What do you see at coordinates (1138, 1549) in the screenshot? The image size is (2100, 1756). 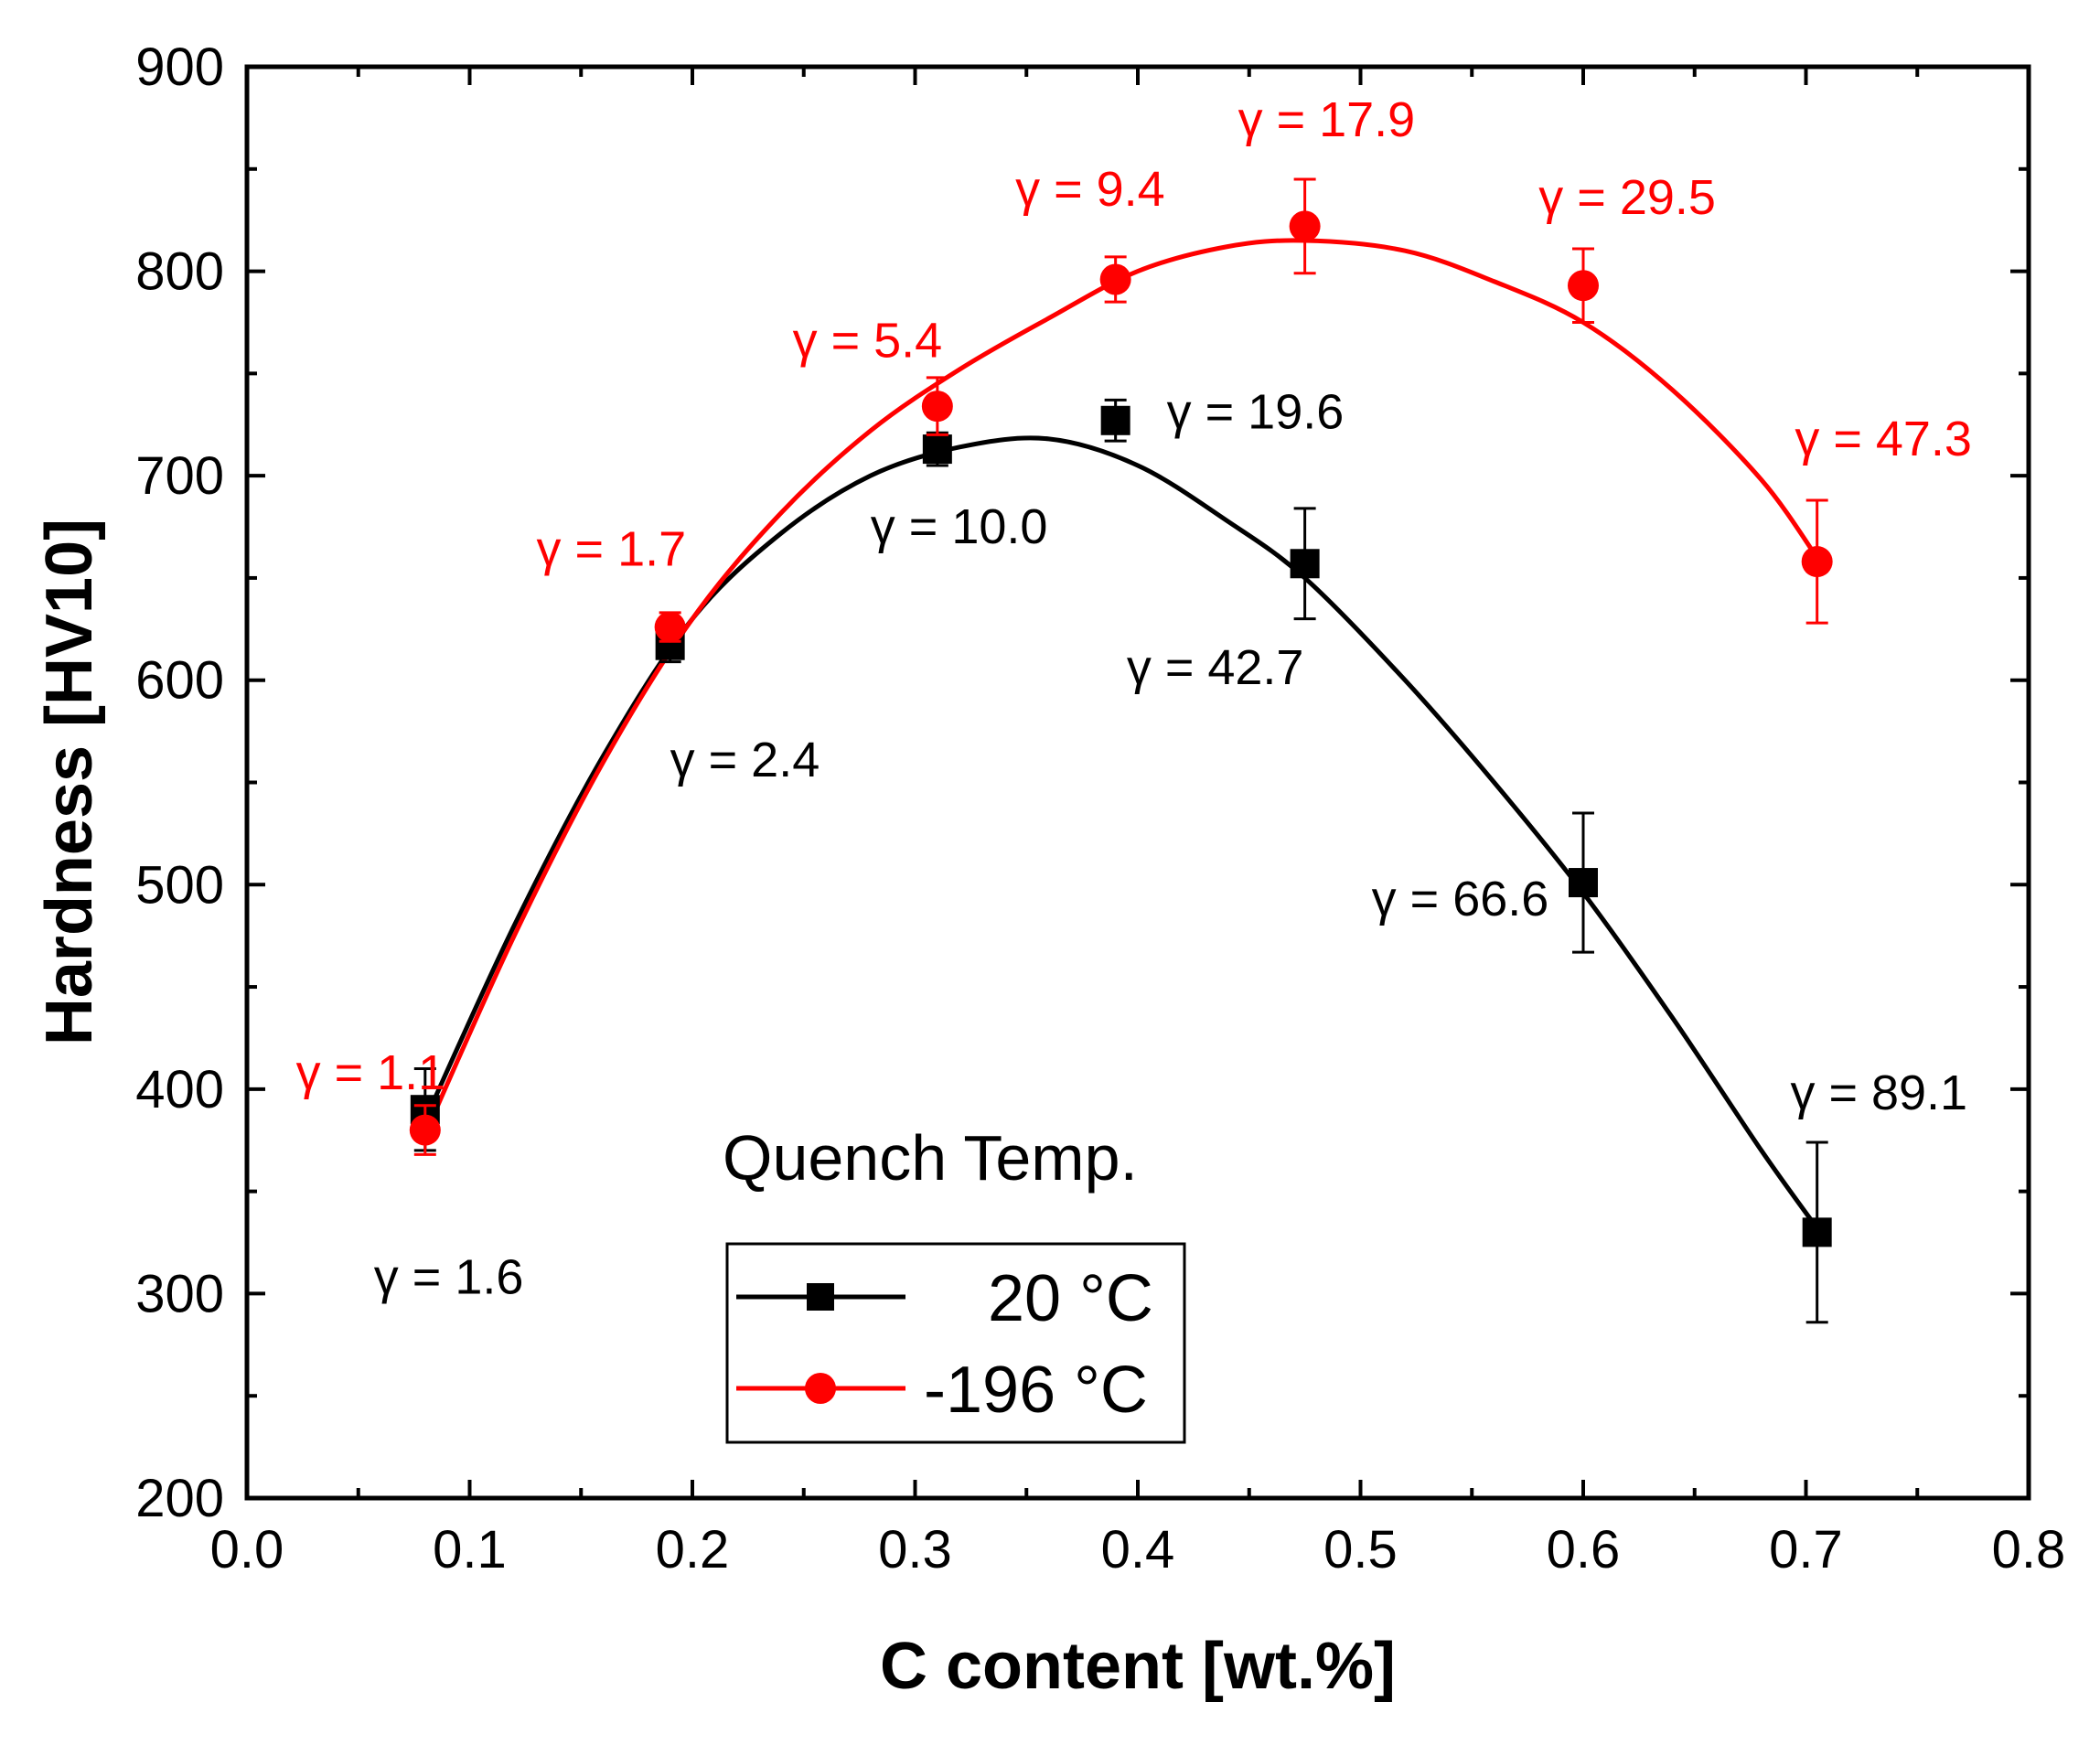 I see `x-tick-label: 0.4` at bounding box center [1138, 1549].